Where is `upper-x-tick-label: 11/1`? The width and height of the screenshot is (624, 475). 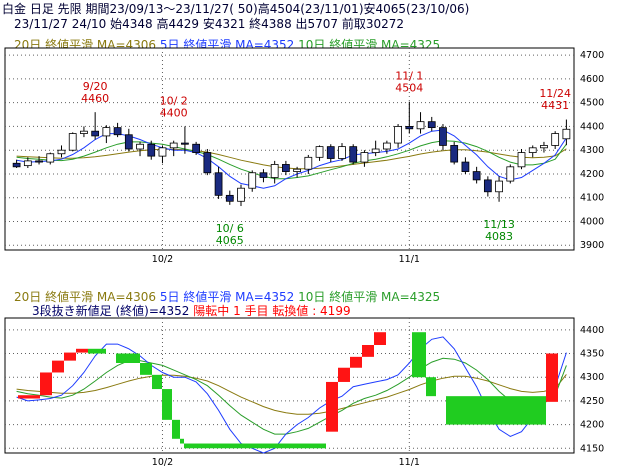
upper-x-tick-label: 11/1 is located at coordinates (409, 259).